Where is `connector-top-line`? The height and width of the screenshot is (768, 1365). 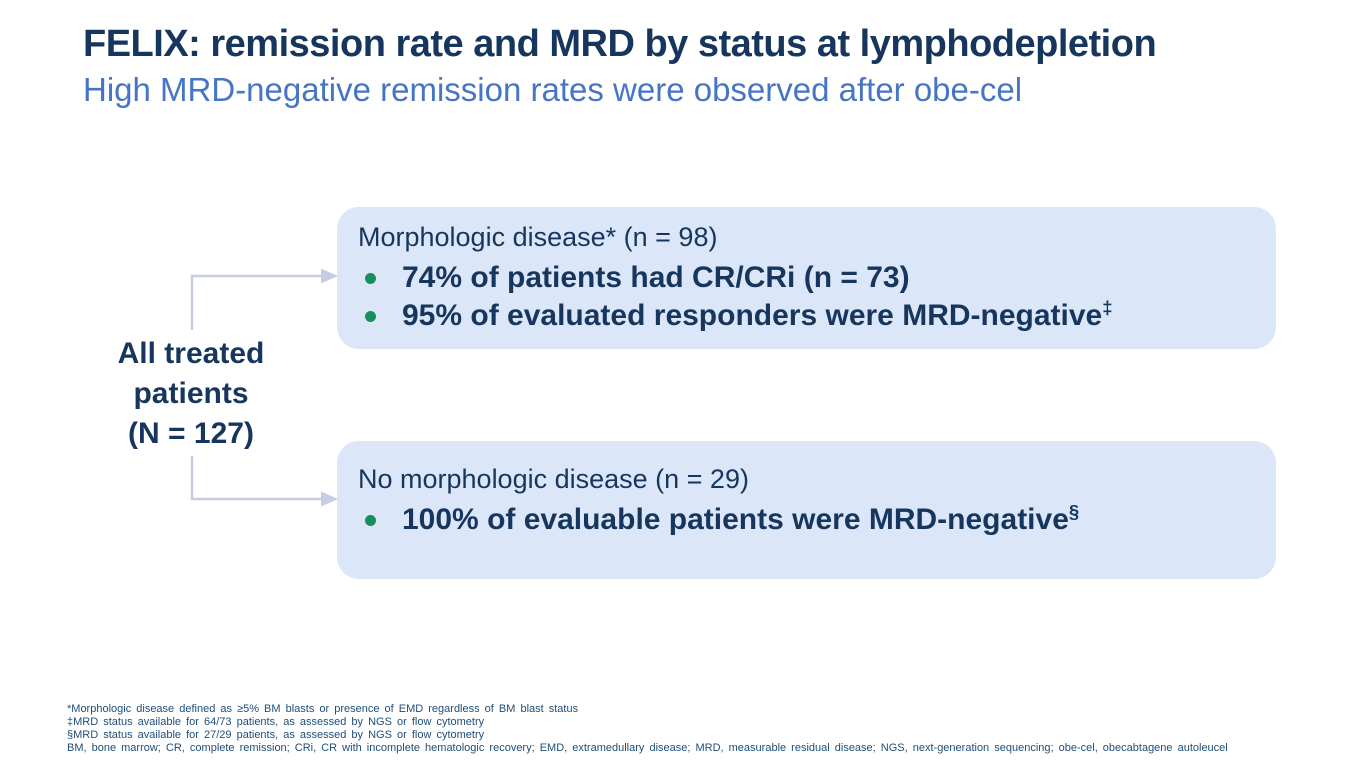 connector-top-line is located at coordinates (255, 302).